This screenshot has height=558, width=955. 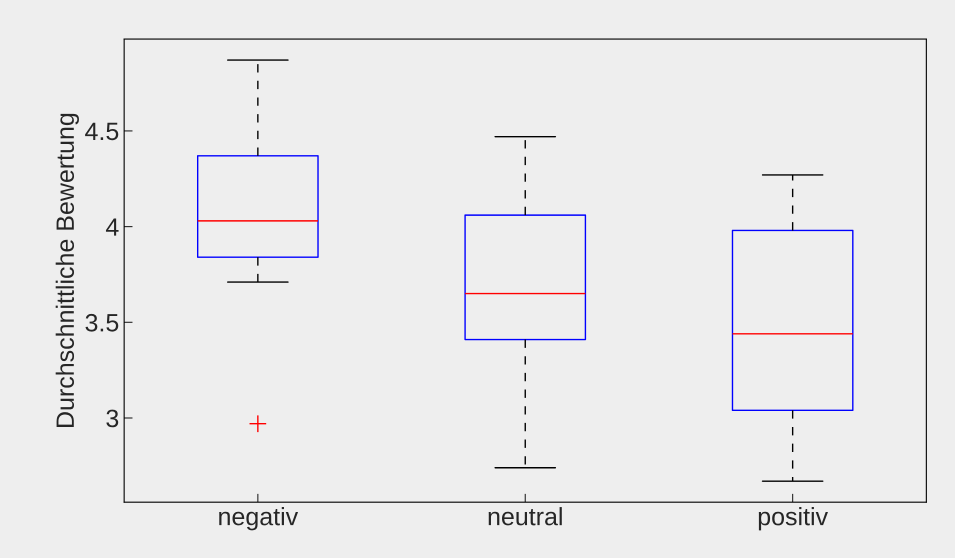 I want to click on x-tick-label: neutral, so click(x=525, y=516).